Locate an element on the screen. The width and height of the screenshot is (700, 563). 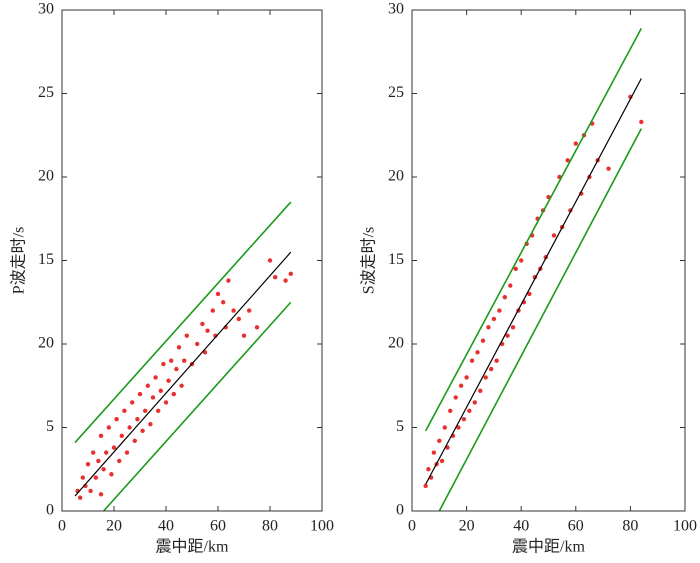
x-axis-label: 震中距/km is located at coordinates (548, 547).